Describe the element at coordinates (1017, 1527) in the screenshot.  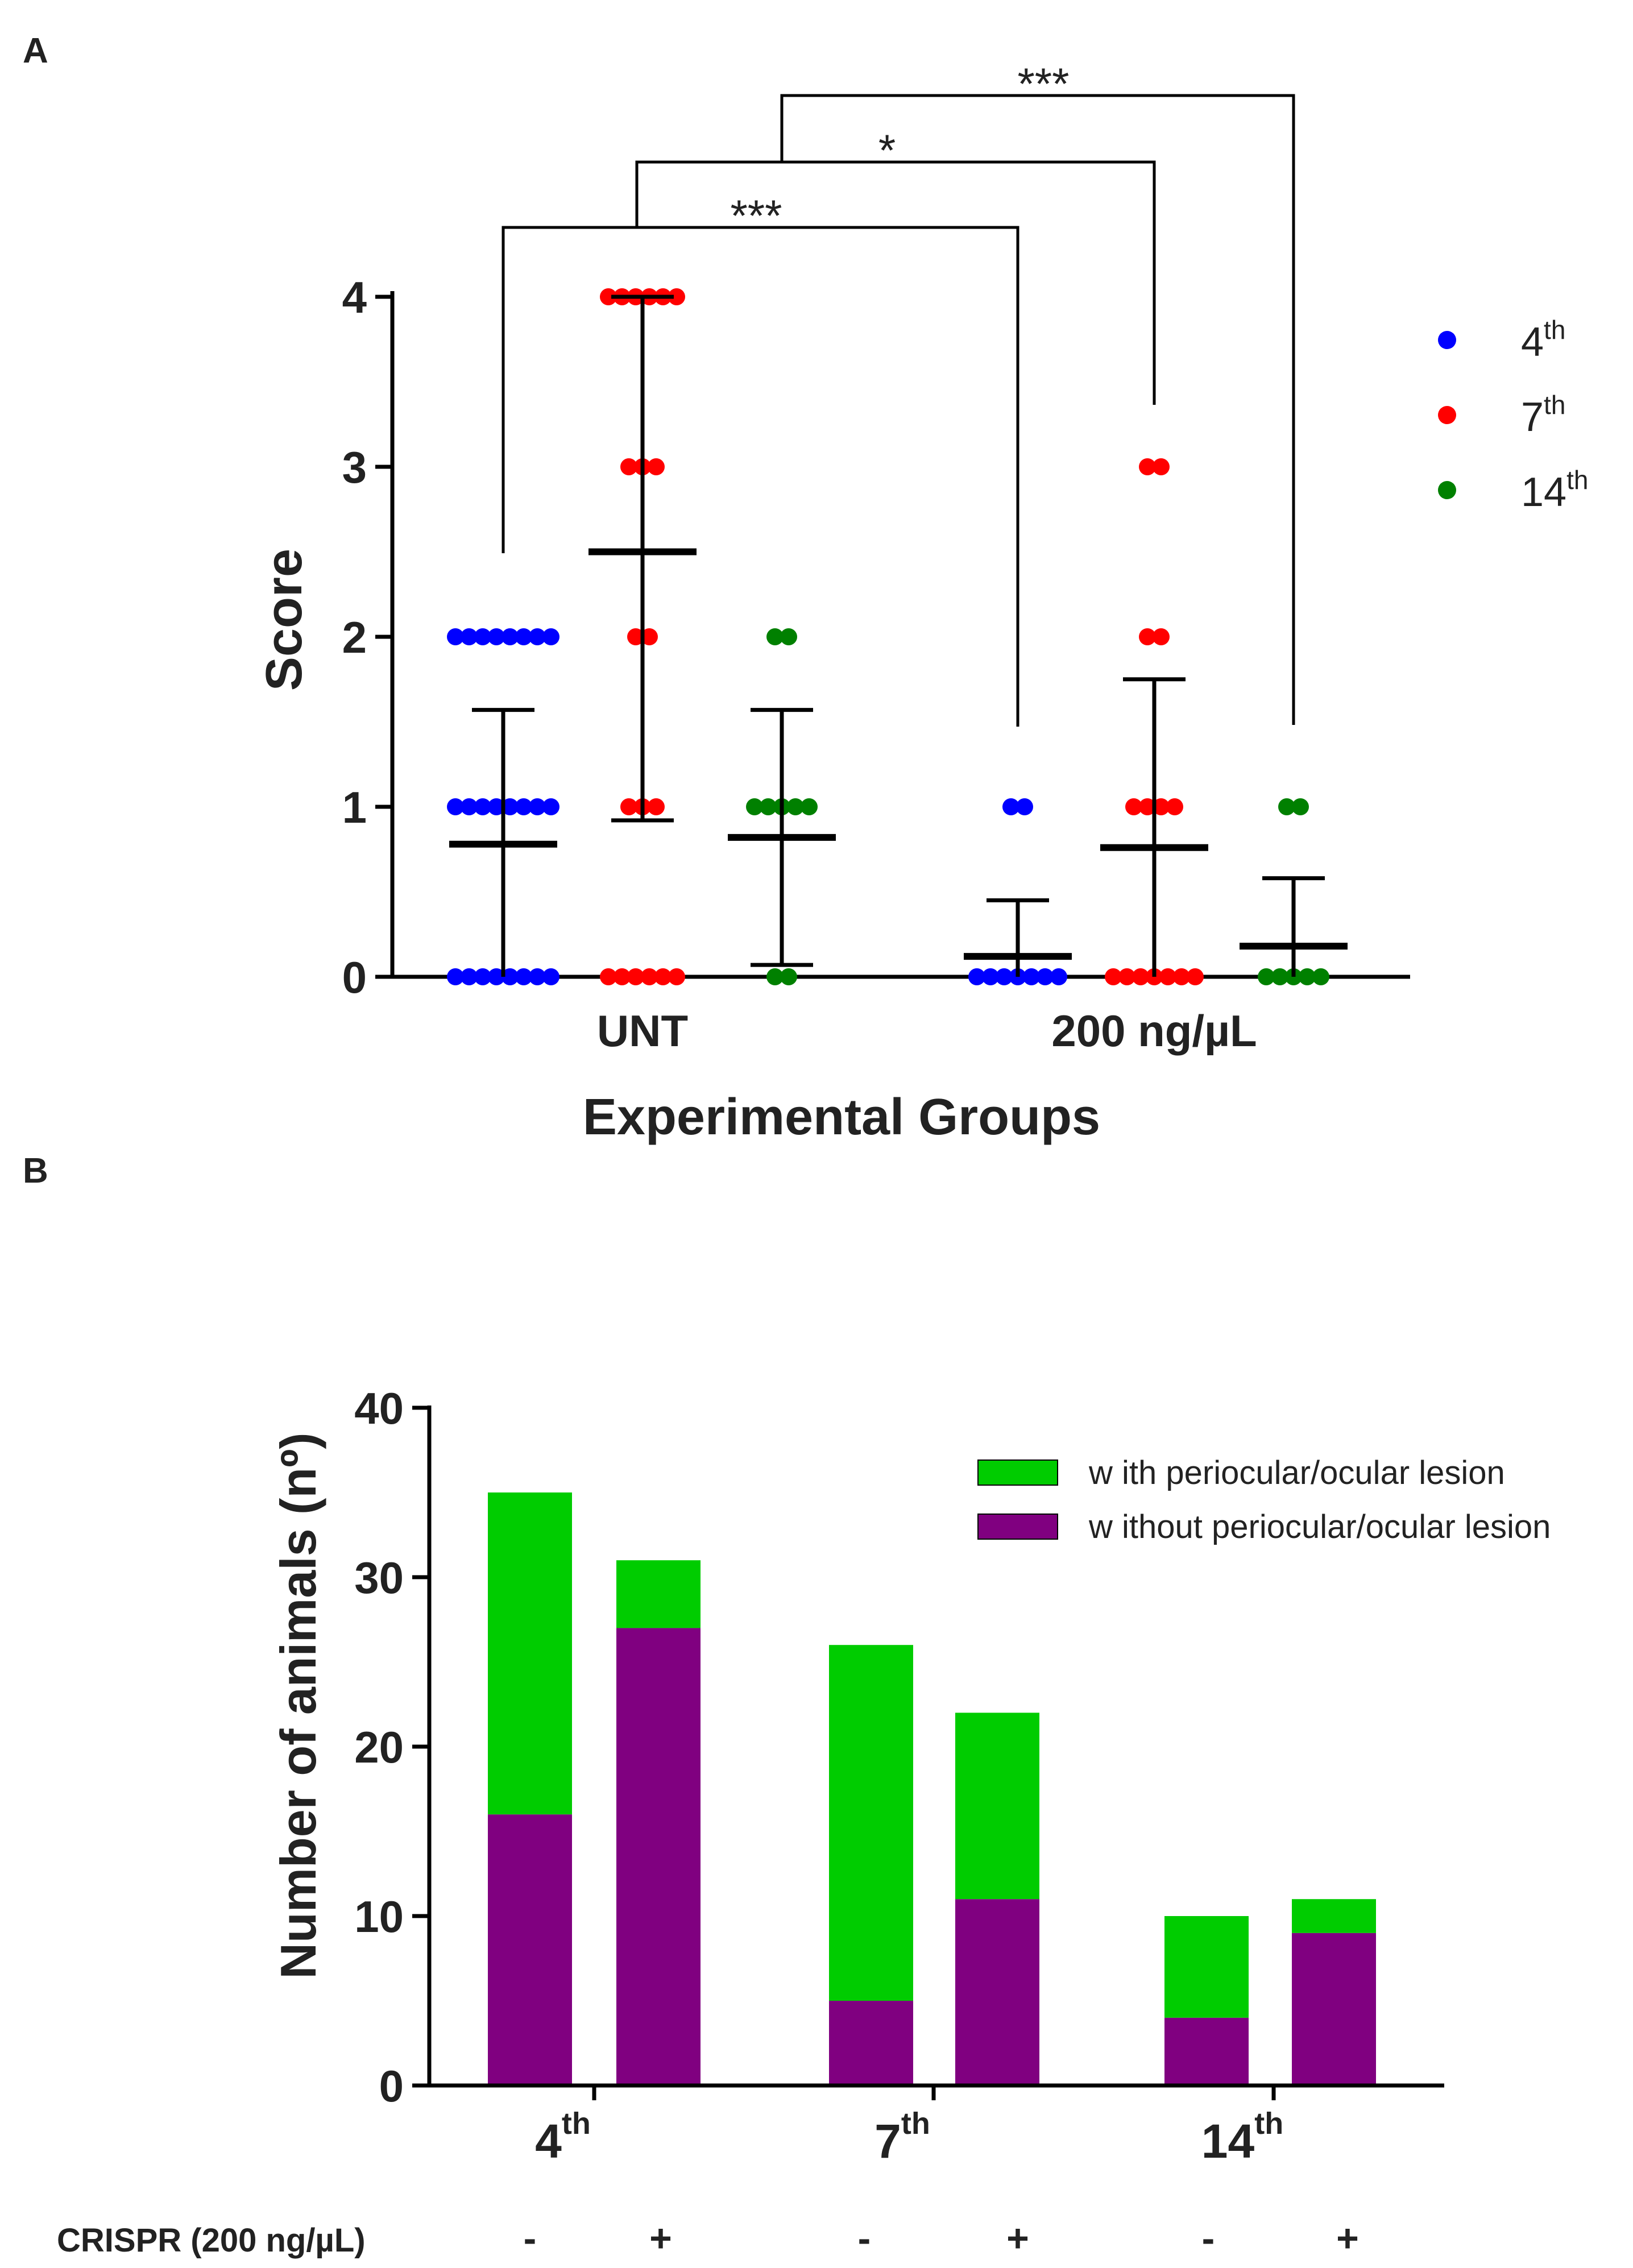
I see `legend-swatch` at that location.